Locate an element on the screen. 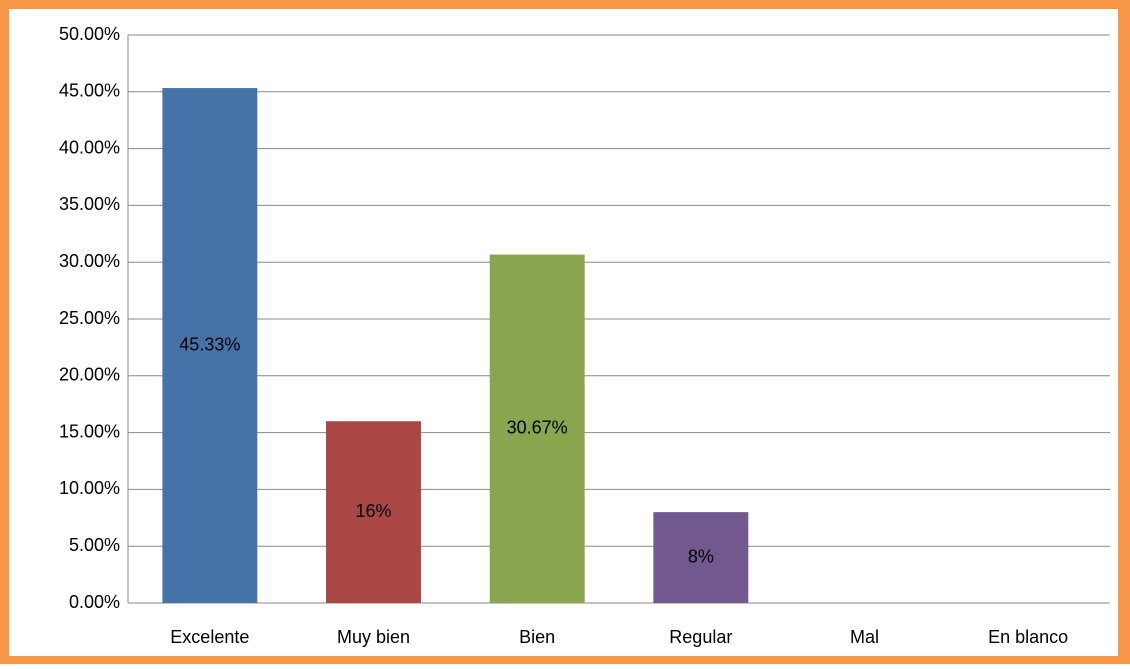 The height and width of the screenshot is (669, 1130). y-tick-label: 50.00% is located at coordinates (89, 34).